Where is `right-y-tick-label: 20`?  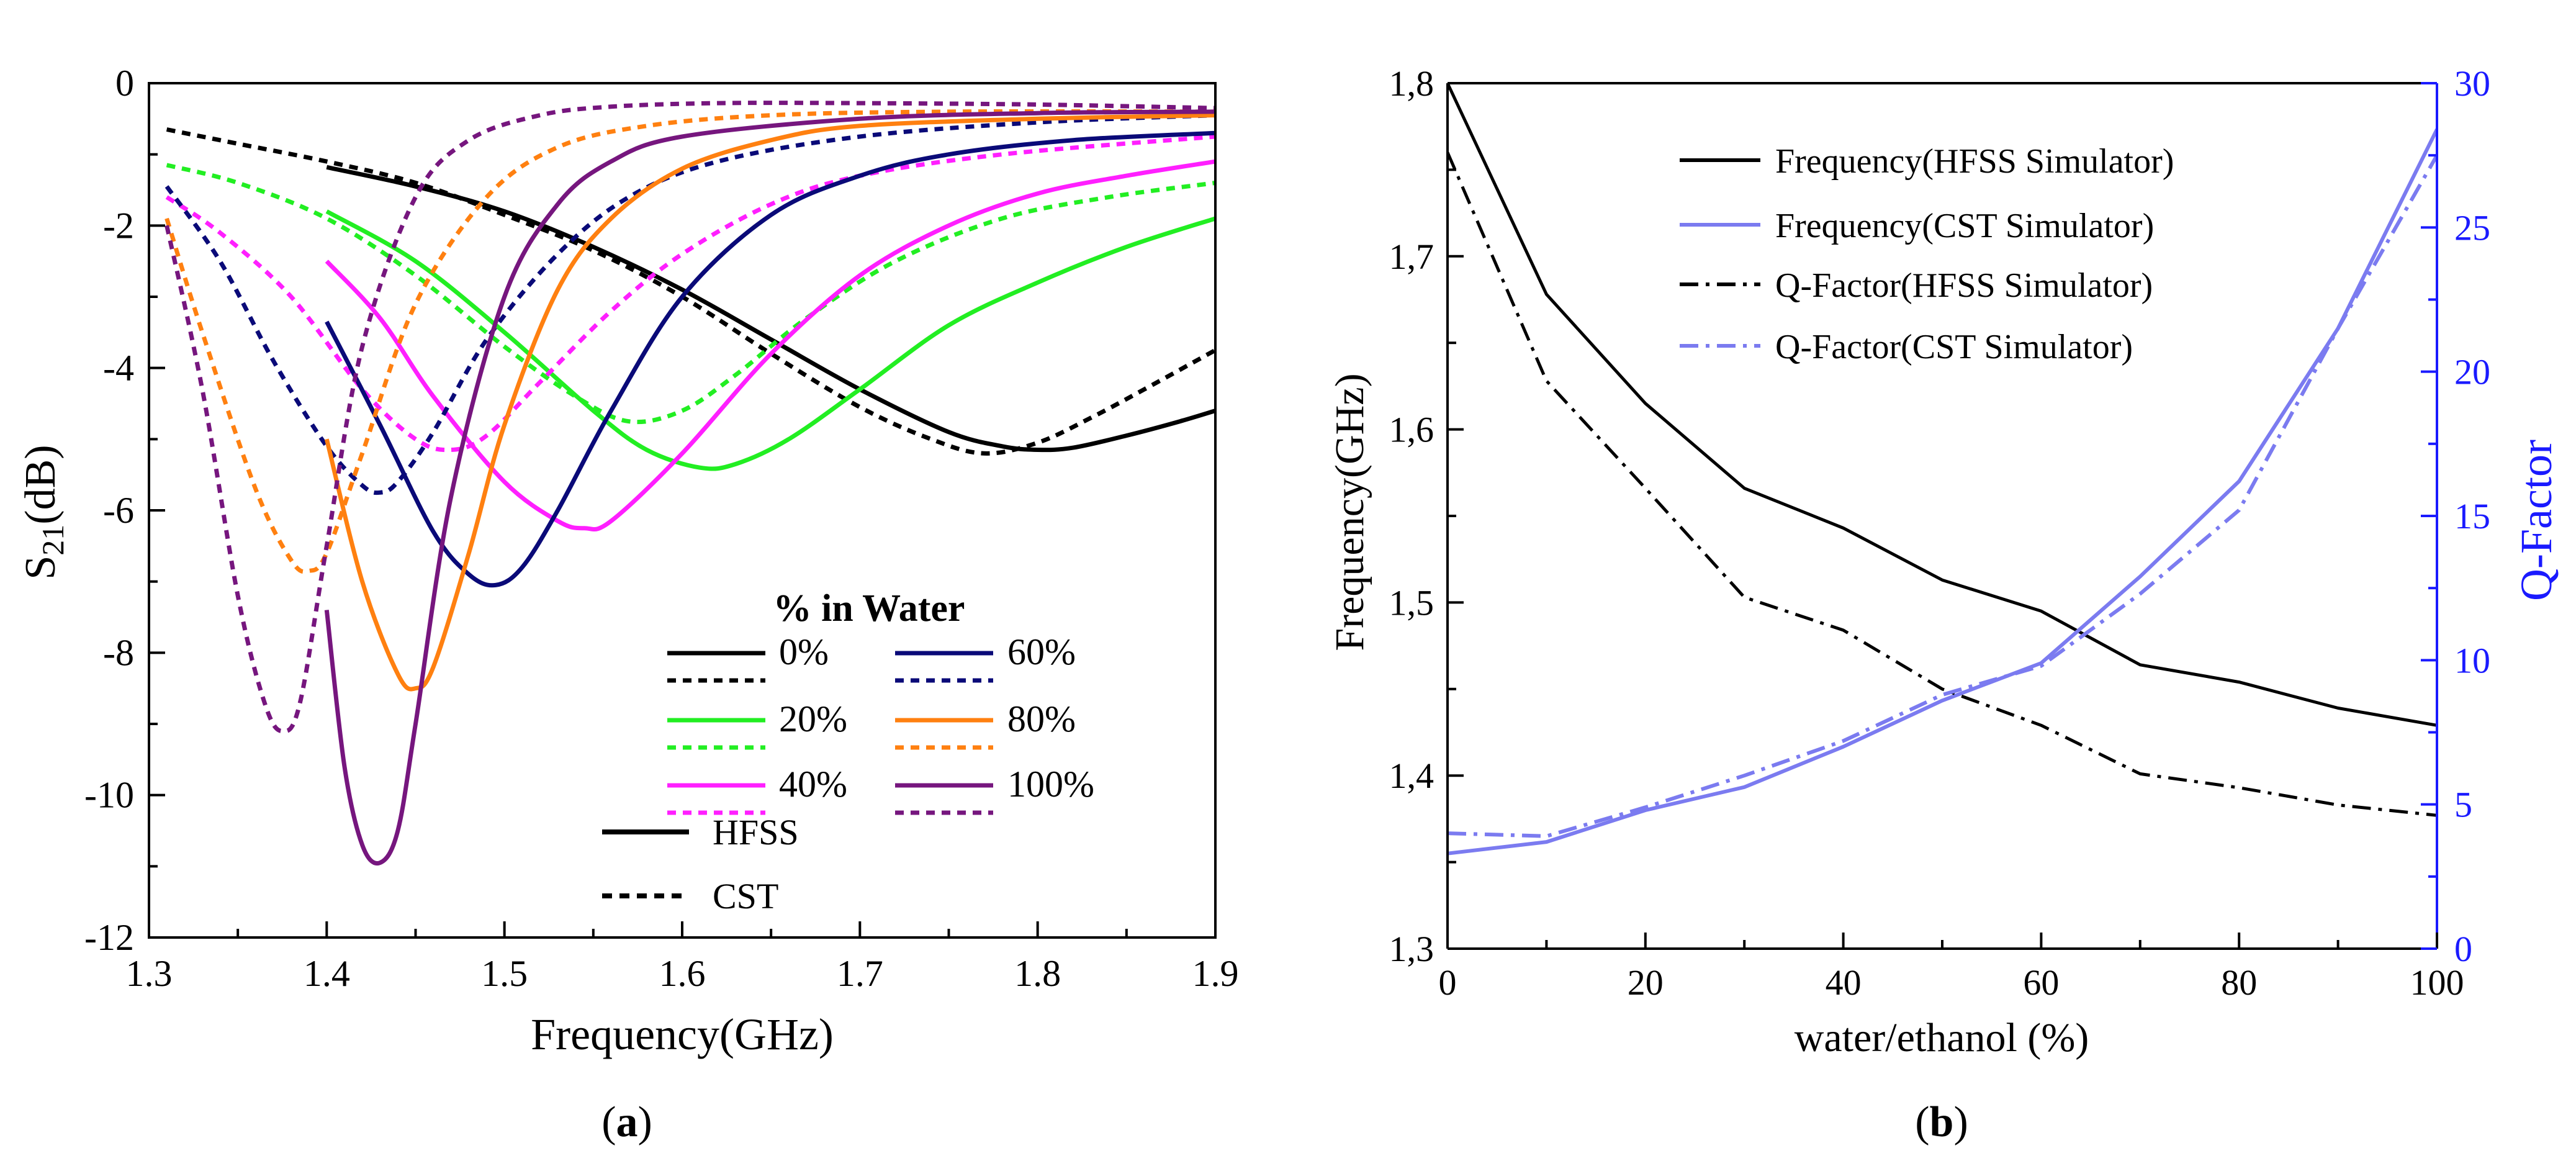 right-y-tick-label: 20 is located at coordinates (2472, 372).